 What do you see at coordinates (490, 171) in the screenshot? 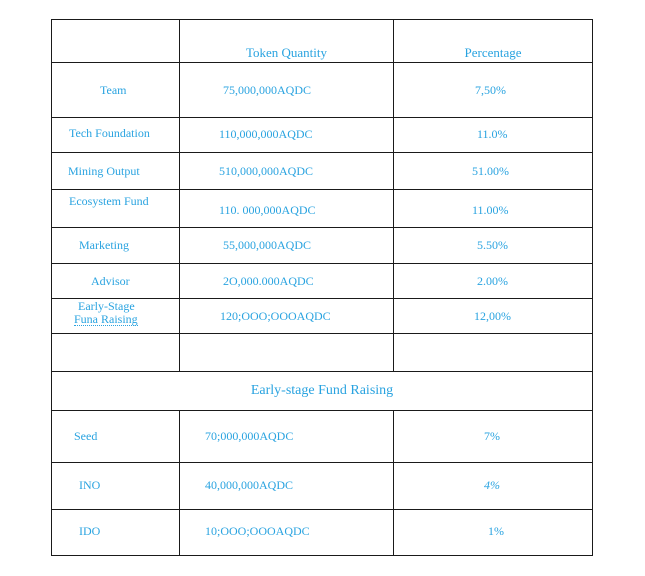
I see `row-percentage: 51.00%` at bounding box center [490, 171].